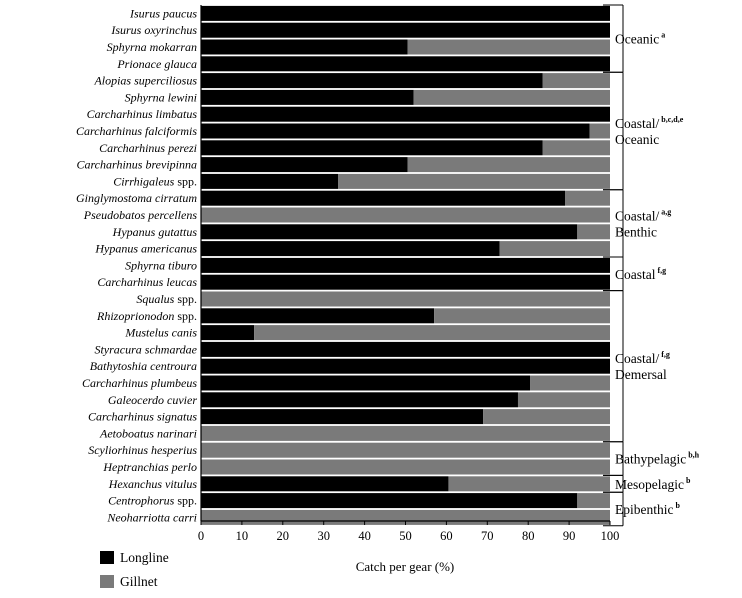 This screenshot has width=742, height=598. I want to click on x-tick-label: 10, so click(242, 536).